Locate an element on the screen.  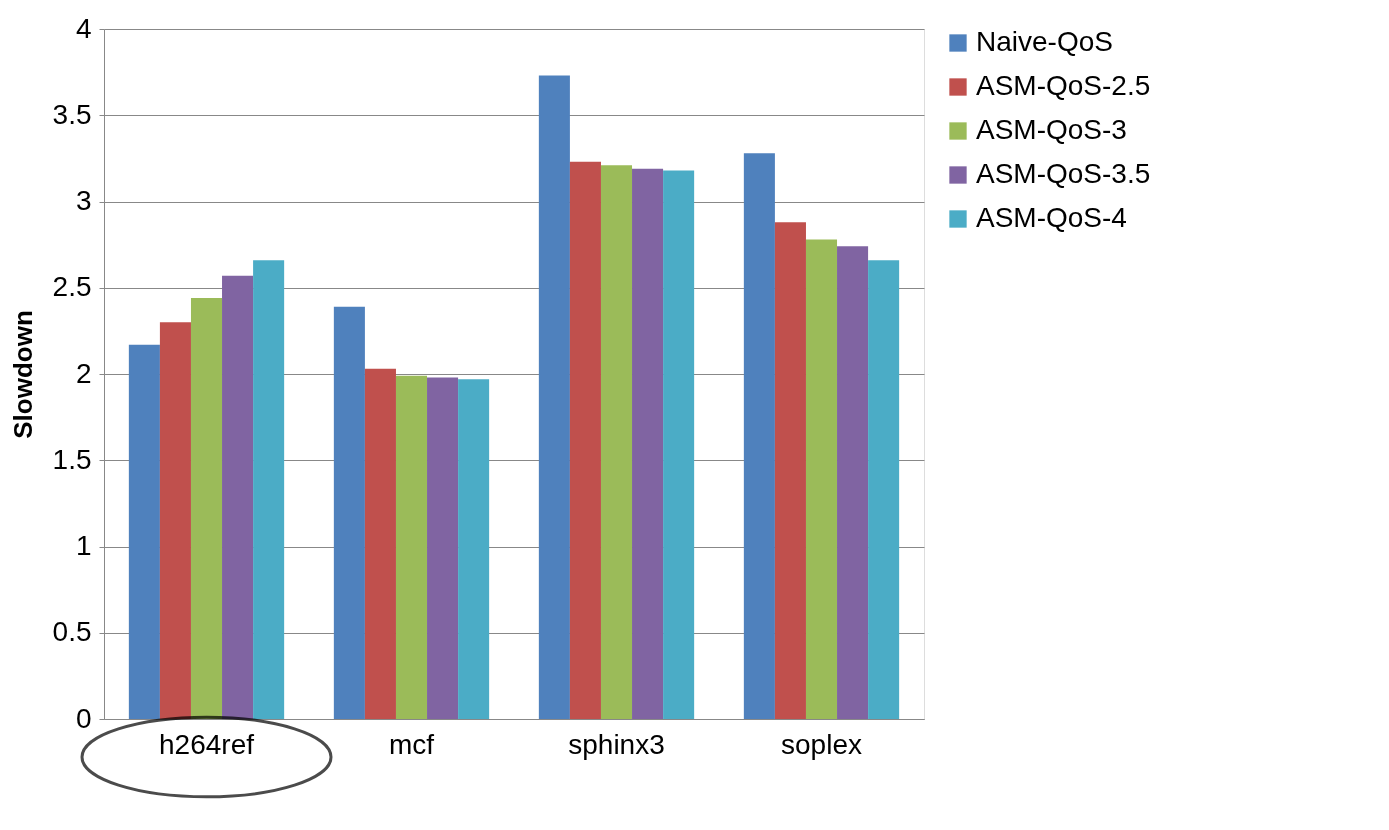
y-tick-label: 3.5 is located at coordinates (72, 114).